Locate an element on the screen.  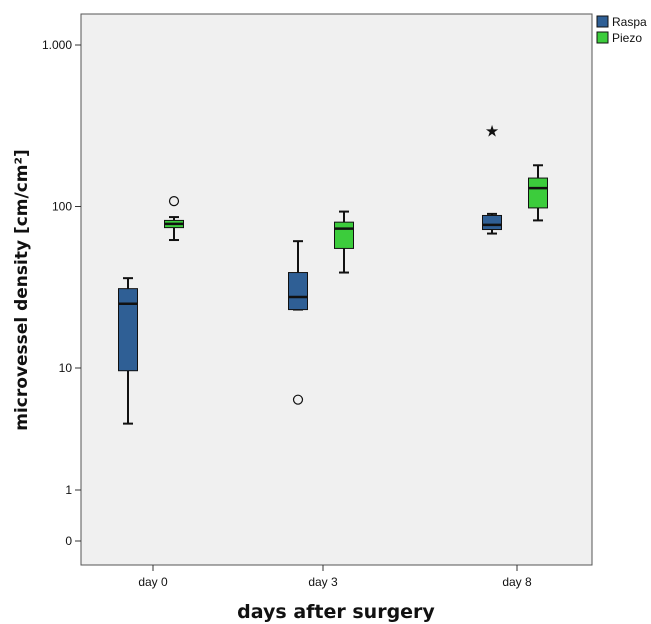
y-tick-label: 100 is located at coordinates (62, 207).